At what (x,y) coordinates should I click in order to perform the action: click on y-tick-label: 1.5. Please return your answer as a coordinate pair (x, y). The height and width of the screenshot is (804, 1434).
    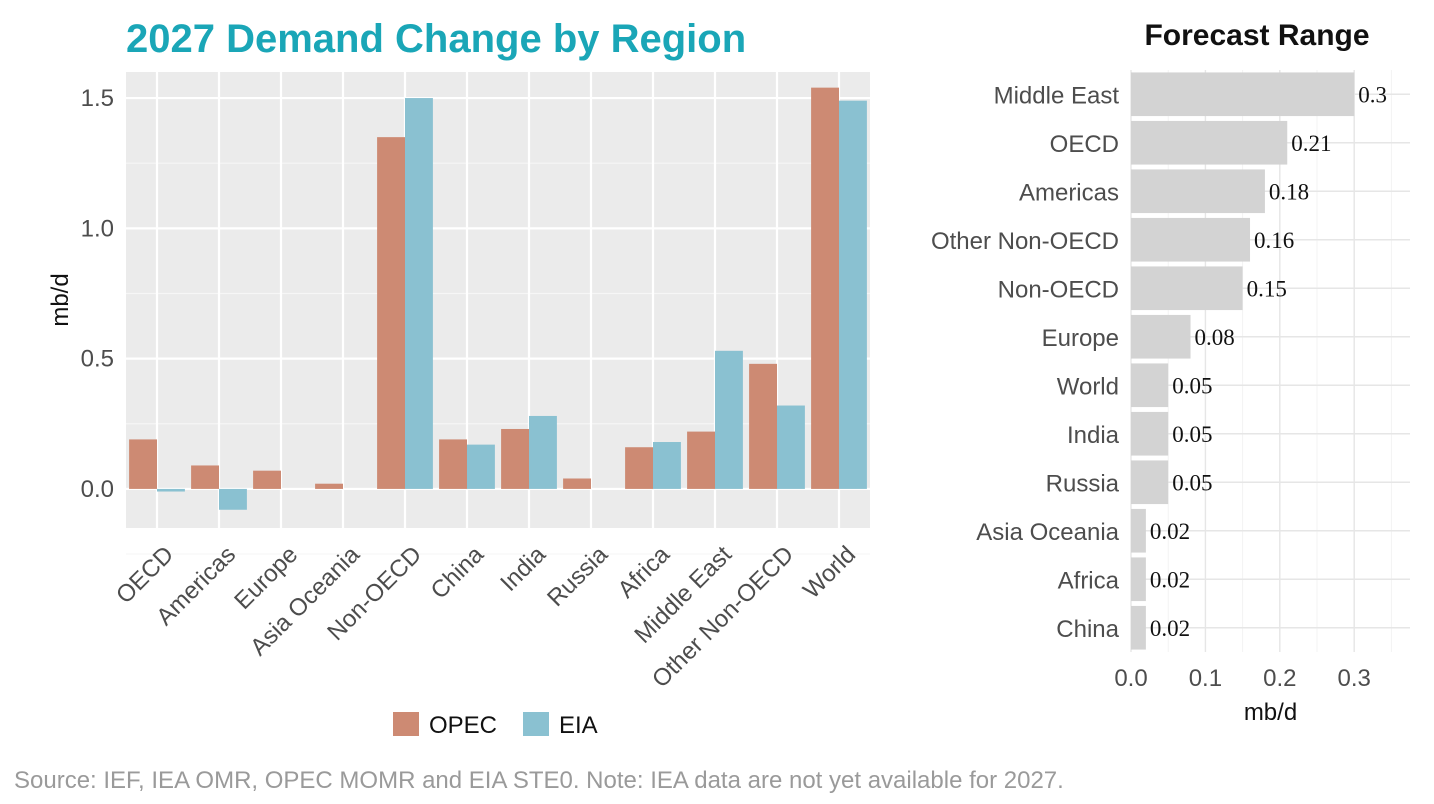
    Looking at the image, I should click on (97, 98).